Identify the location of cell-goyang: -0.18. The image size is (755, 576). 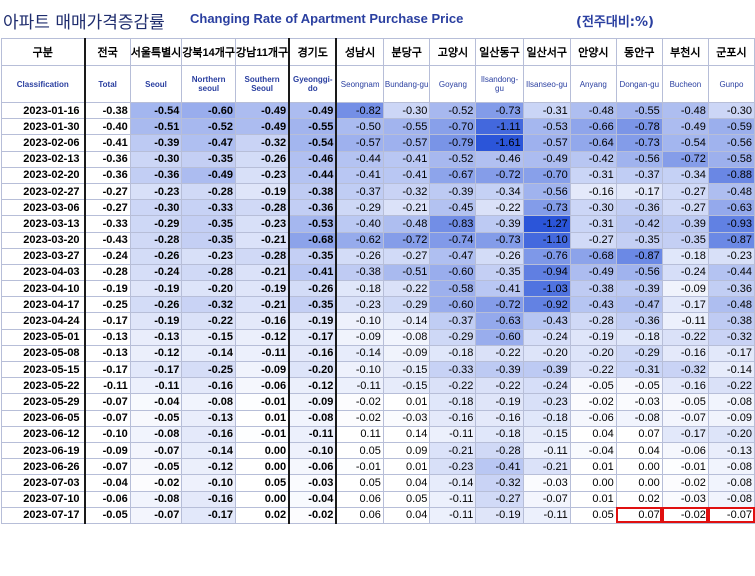
(453, 402).